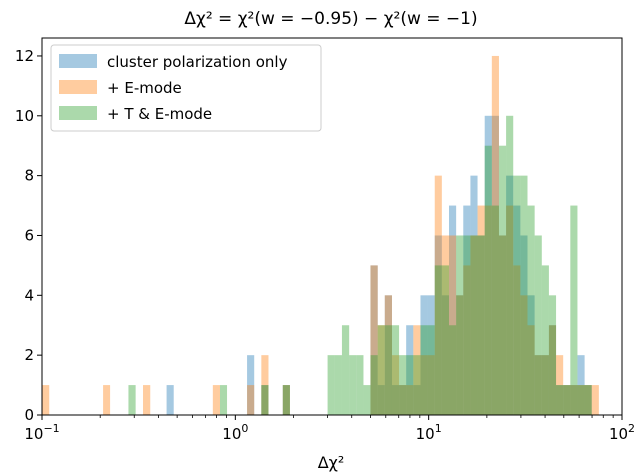 Image resolution: width=636 pixels, height=474 pixels. What do you see at coordinates (41, 432) in the screenshot?
I see `x-tick-label: 10⁻¹` at bounding box center [41, 432].